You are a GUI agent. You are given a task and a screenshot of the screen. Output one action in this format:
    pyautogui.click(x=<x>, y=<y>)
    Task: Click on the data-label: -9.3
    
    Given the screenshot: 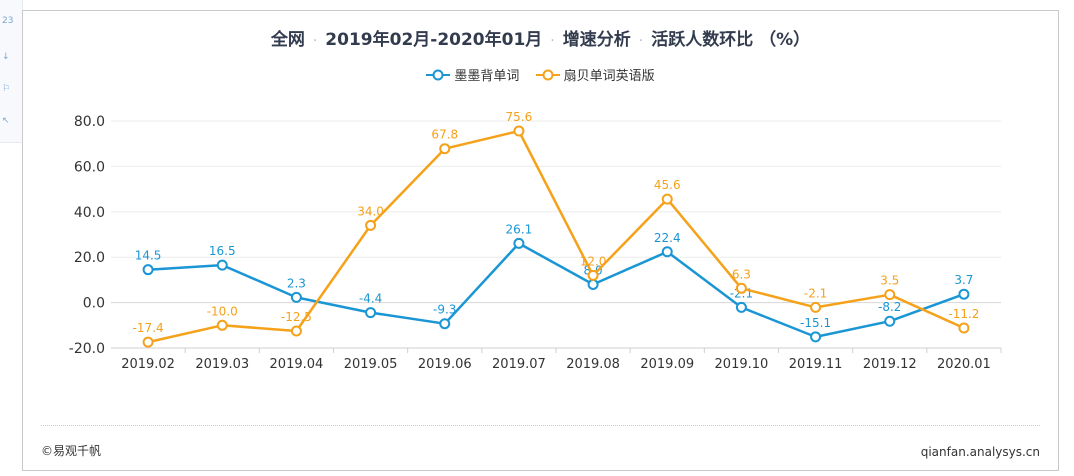 What is the action you would take?
    pyautogui.click(x=444, y=310)
    